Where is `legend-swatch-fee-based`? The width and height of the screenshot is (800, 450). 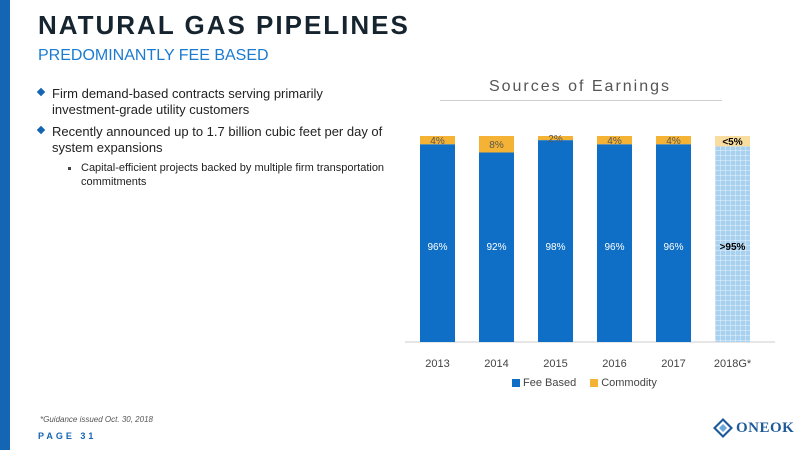 legend-swatch-fee-based is located at coordinates (516, 383).